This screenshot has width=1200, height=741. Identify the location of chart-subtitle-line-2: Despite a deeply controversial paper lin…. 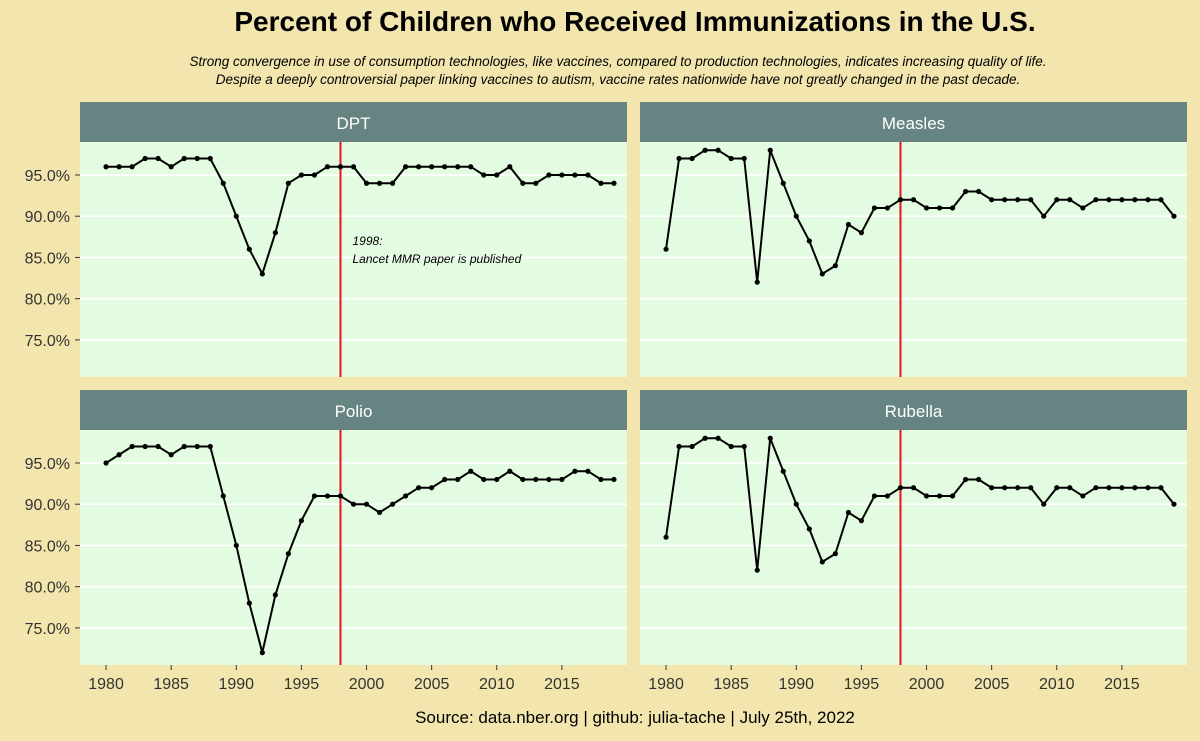
(618, 79).